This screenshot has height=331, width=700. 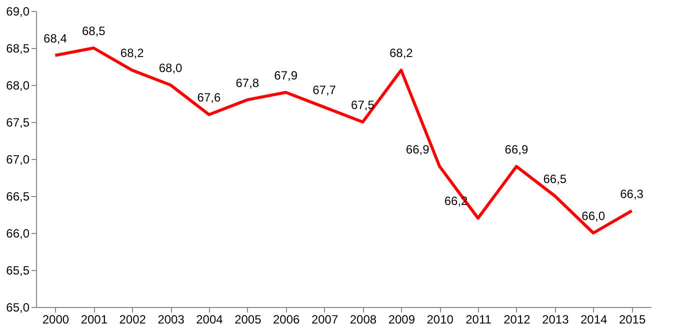 What do you see at coordinates (632, 319) in the screenshot?
I see `x-tick-label: 2015` at bounding box center [632, 319].